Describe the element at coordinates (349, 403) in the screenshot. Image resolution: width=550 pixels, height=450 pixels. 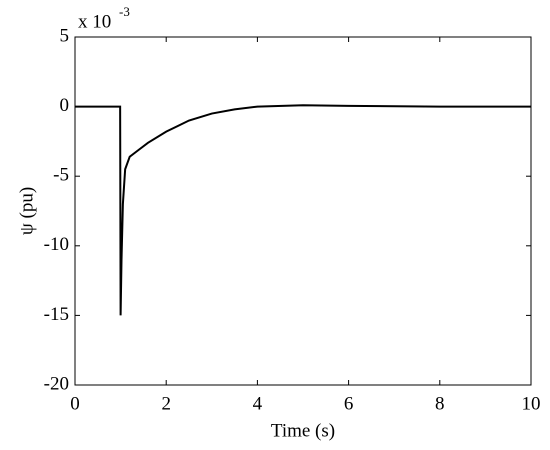
I see `x-tick-label: 6` at that location.